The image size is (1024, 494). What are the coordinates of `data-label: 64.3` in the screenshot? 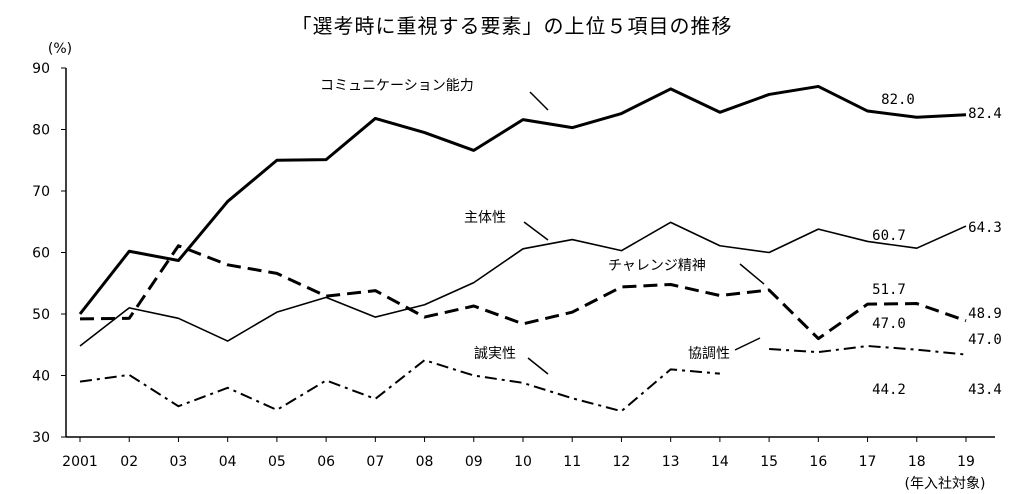 It's located at (985, 228).